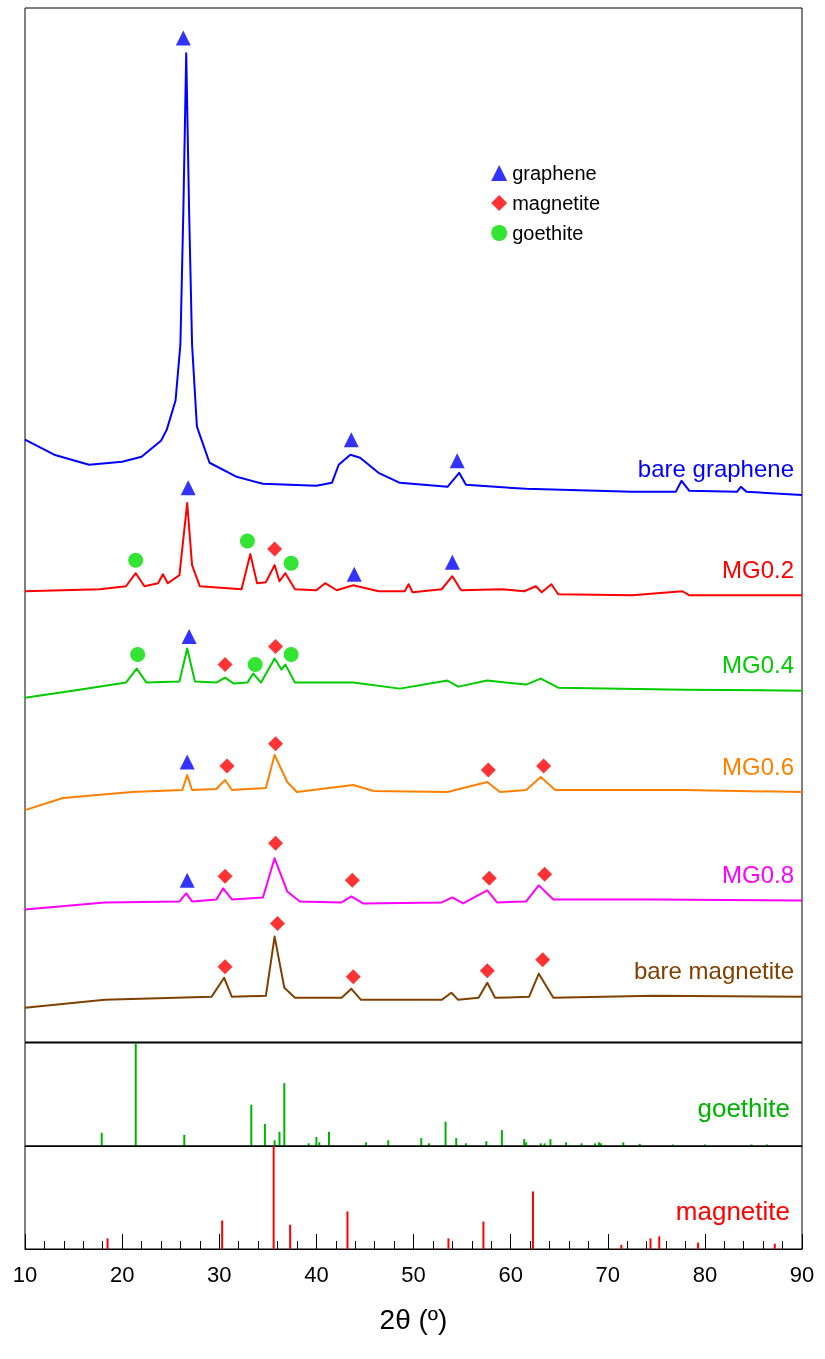 The width and height of the screenshot is (825, 1359). I want to click on series-label: goethite, so click(744, 1108).